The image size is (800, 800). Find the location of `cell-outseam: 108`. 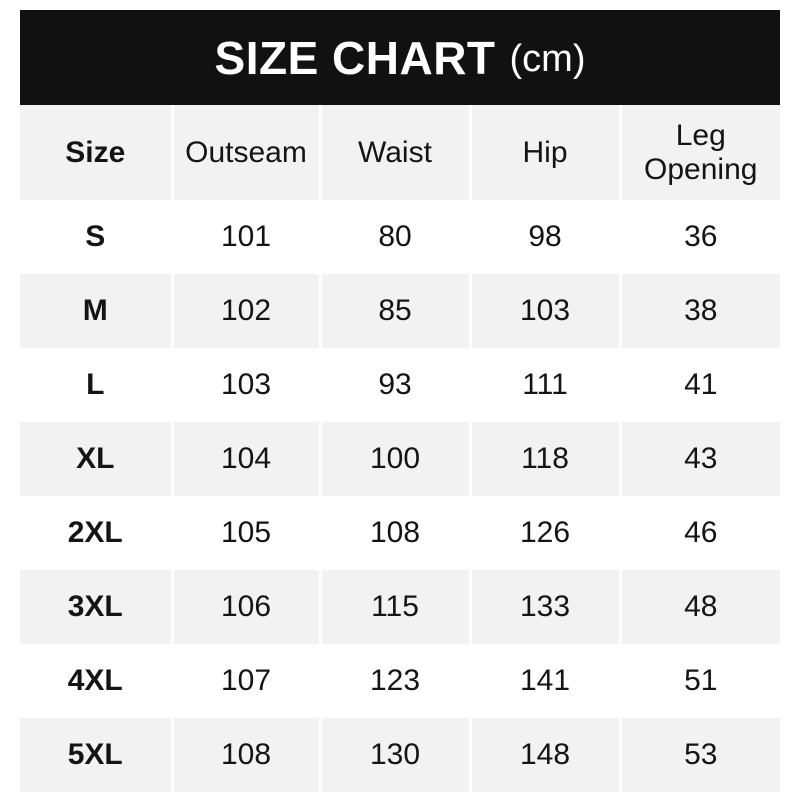

cell-outseam: 108 is located at coordinates (245, 755).